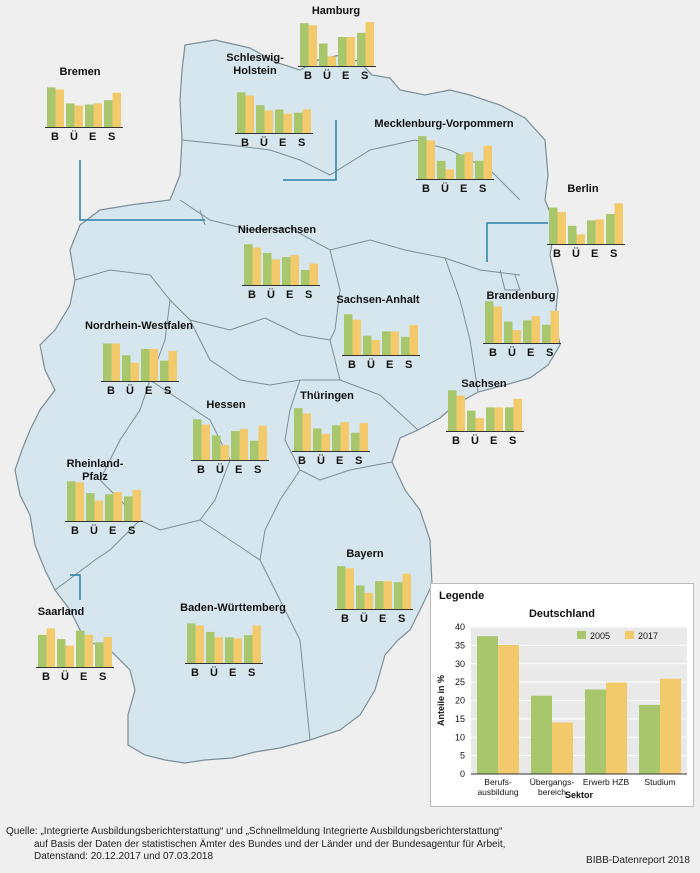 This screenshot has height=873, width=700. I want to click on y-axis-label: Anteile in %, so click(441, 700).